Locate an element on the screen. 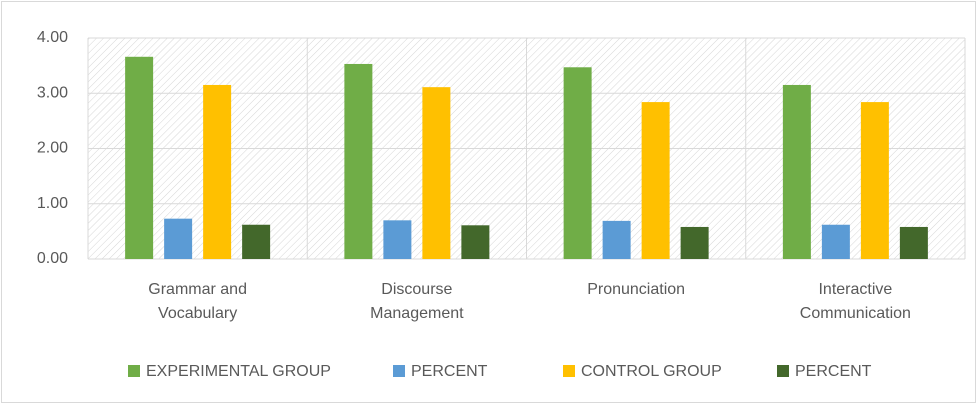 This screenshot has width=978, height=410. y-tick-label: 2.00 is located at coordinates (52, 148).